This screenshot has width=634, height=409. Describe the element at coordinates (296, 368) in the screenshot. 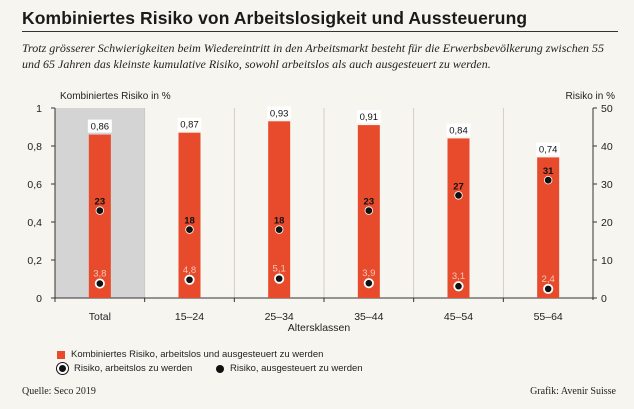

I see `legend-black-dot-label: Risiko, ausgesteuert zu werden` at that location.